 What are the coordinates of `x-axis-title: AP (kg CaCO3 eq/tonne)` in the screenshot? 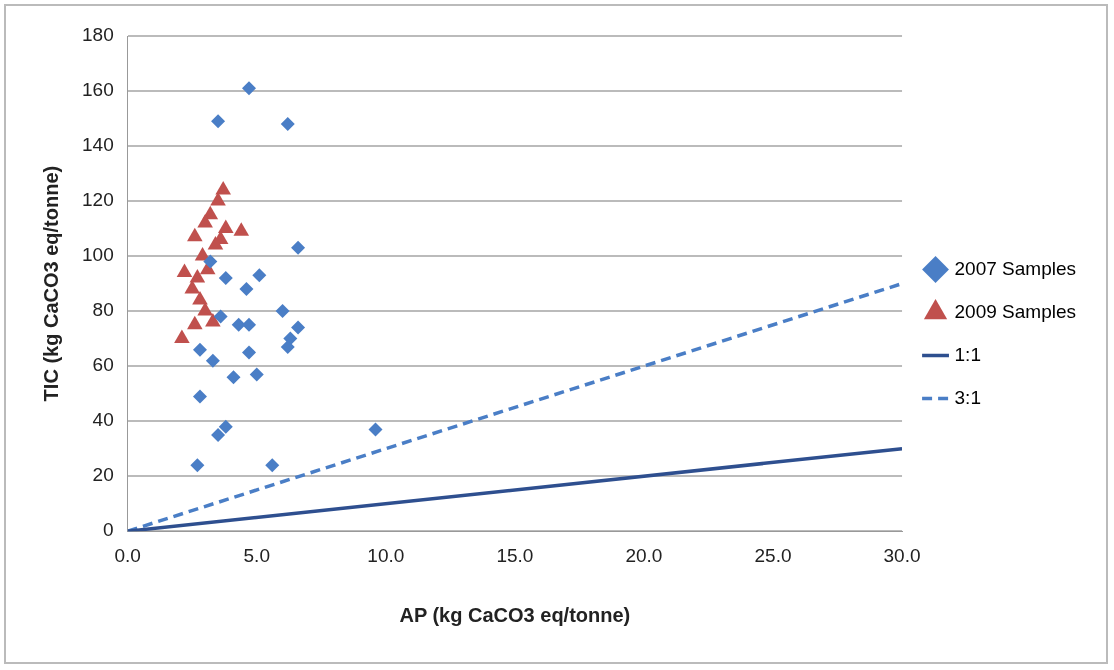 It's located at (515, 614).